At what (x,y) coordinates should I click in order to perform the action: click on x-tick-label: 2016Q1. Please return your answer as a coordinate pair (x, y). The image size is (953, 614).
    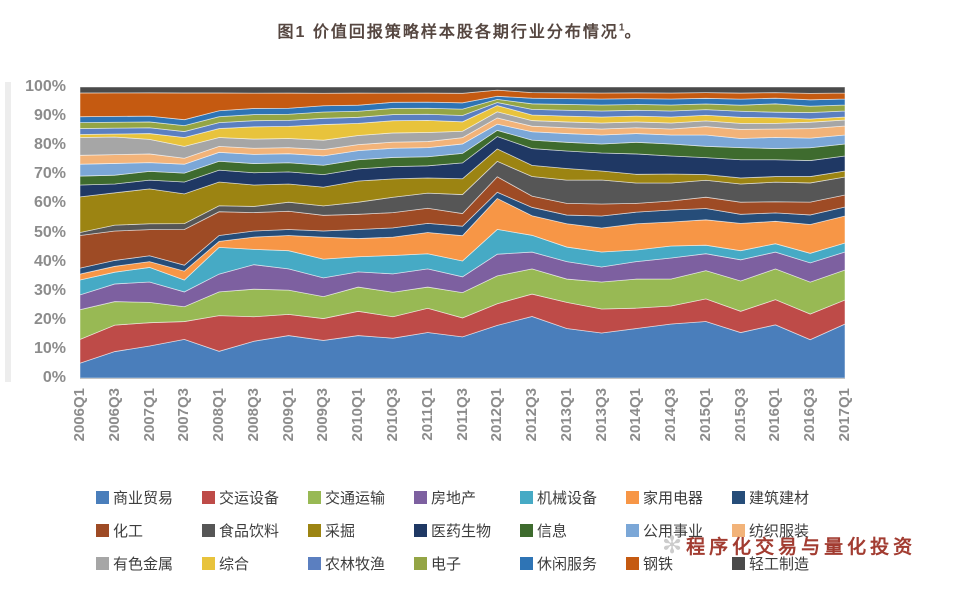
    Looking at the image, I should click on (775, 415).